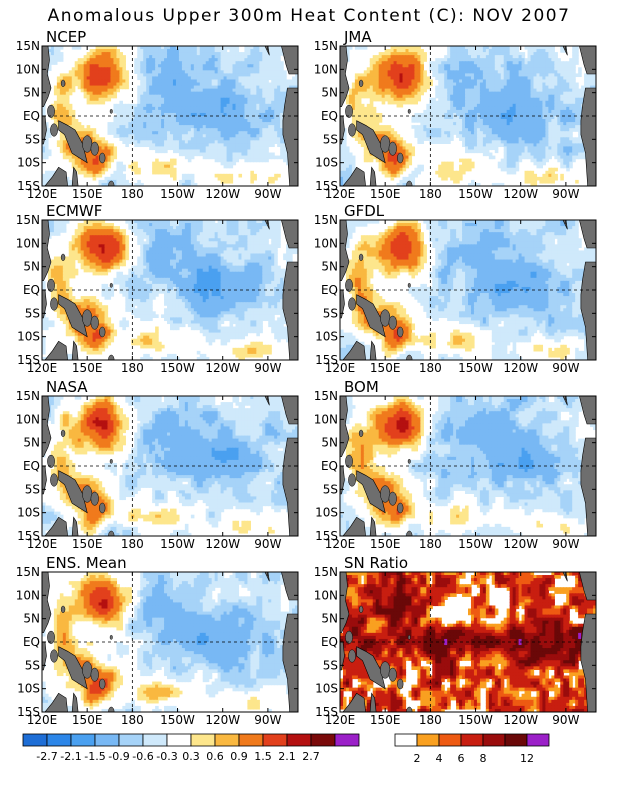 This screenshot has height=800, width=618. What do you see at coordinates (483, 758) in the screenshot?
I see `sn-colorbar-label: 8` at bounding box center [483, 758].